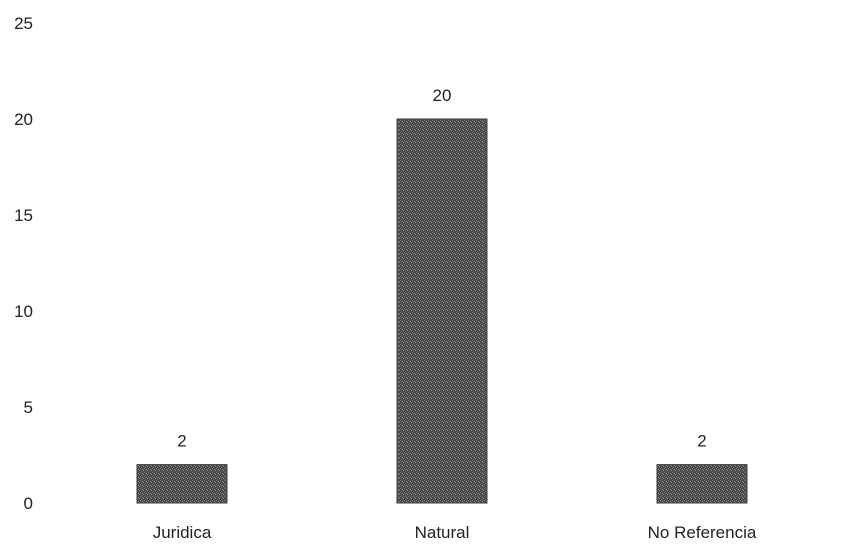  Describe the element at coordinates (28, 503) in the screenshot. I see `y-tick-label: 0` at that location.